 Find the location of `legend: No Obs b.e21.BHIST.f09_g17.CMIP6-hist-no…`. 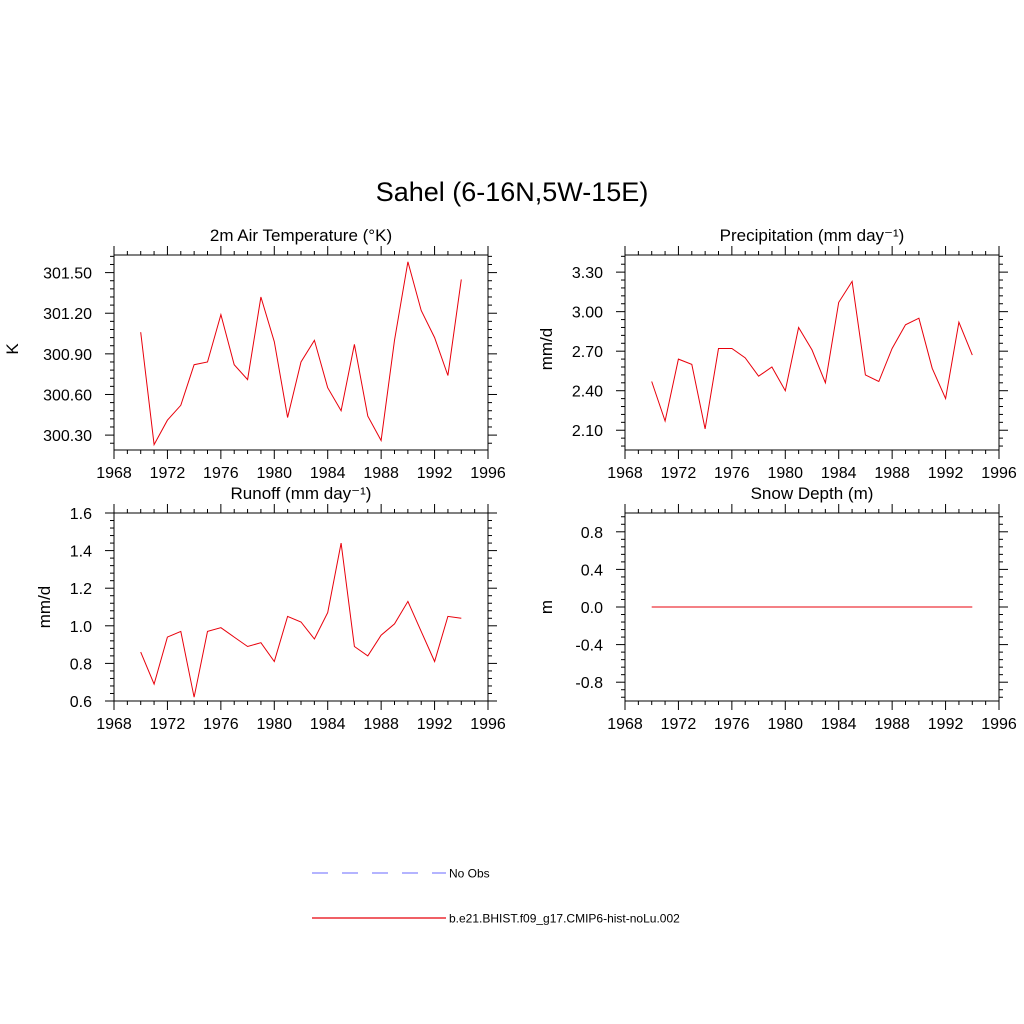

legend: No Obs b.e21.BHIST.f09_g17.CMIP6-hist-no… is located at coordinates (496, 896).